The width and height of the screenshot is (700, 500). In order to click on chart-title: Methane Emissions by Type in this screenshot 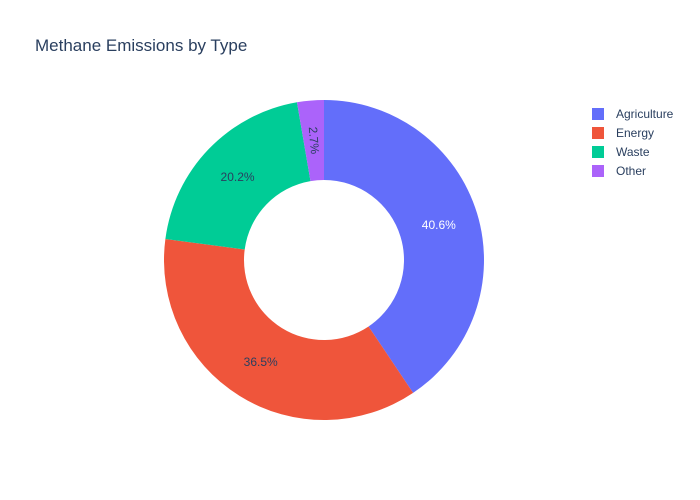, I will do `click(141, 45)`.